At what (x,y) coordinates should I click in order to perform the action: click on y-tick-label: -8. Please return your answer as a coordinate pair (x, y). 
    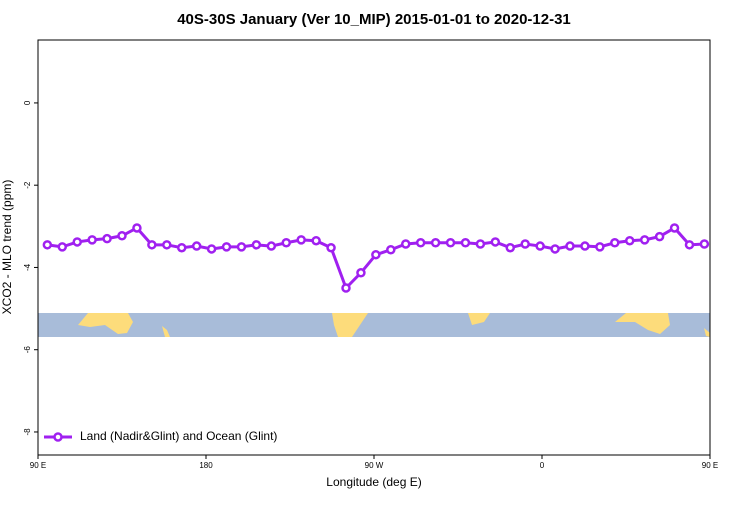
    Looking at the image, I should click on (27, 432).